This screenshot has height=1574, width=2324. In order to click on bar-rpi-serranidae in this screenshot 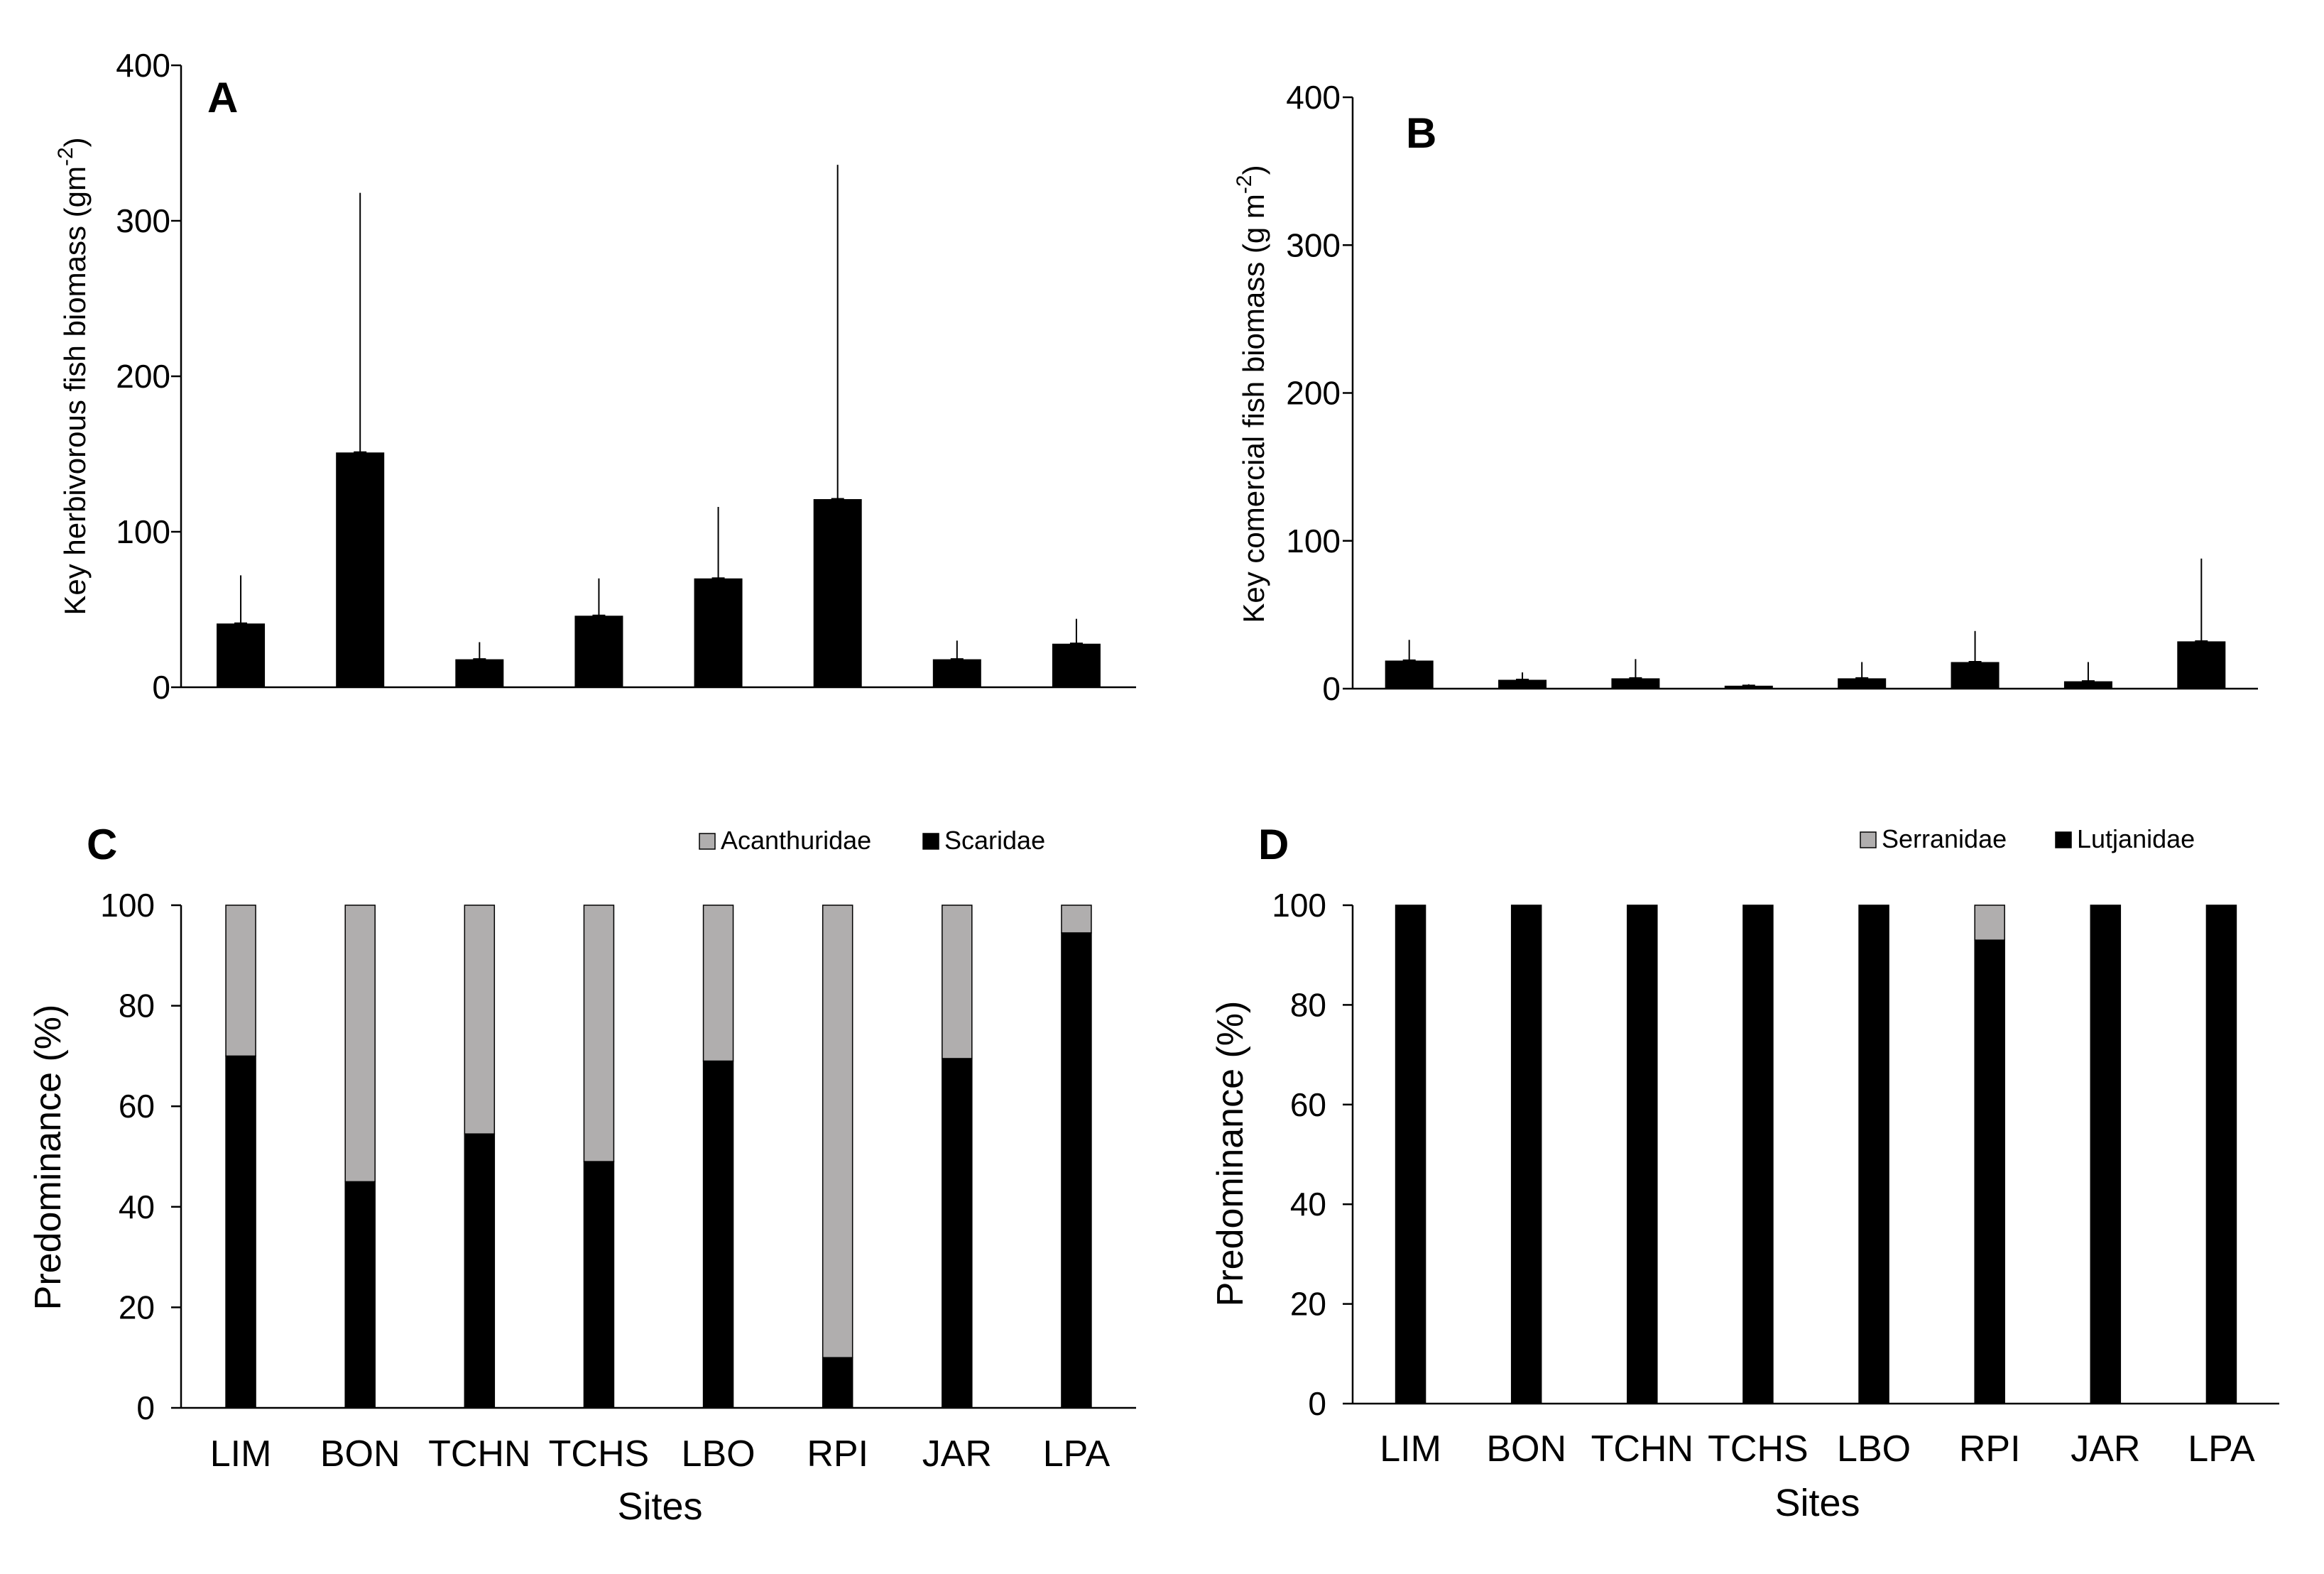, I will do `click(1989, 922)`.